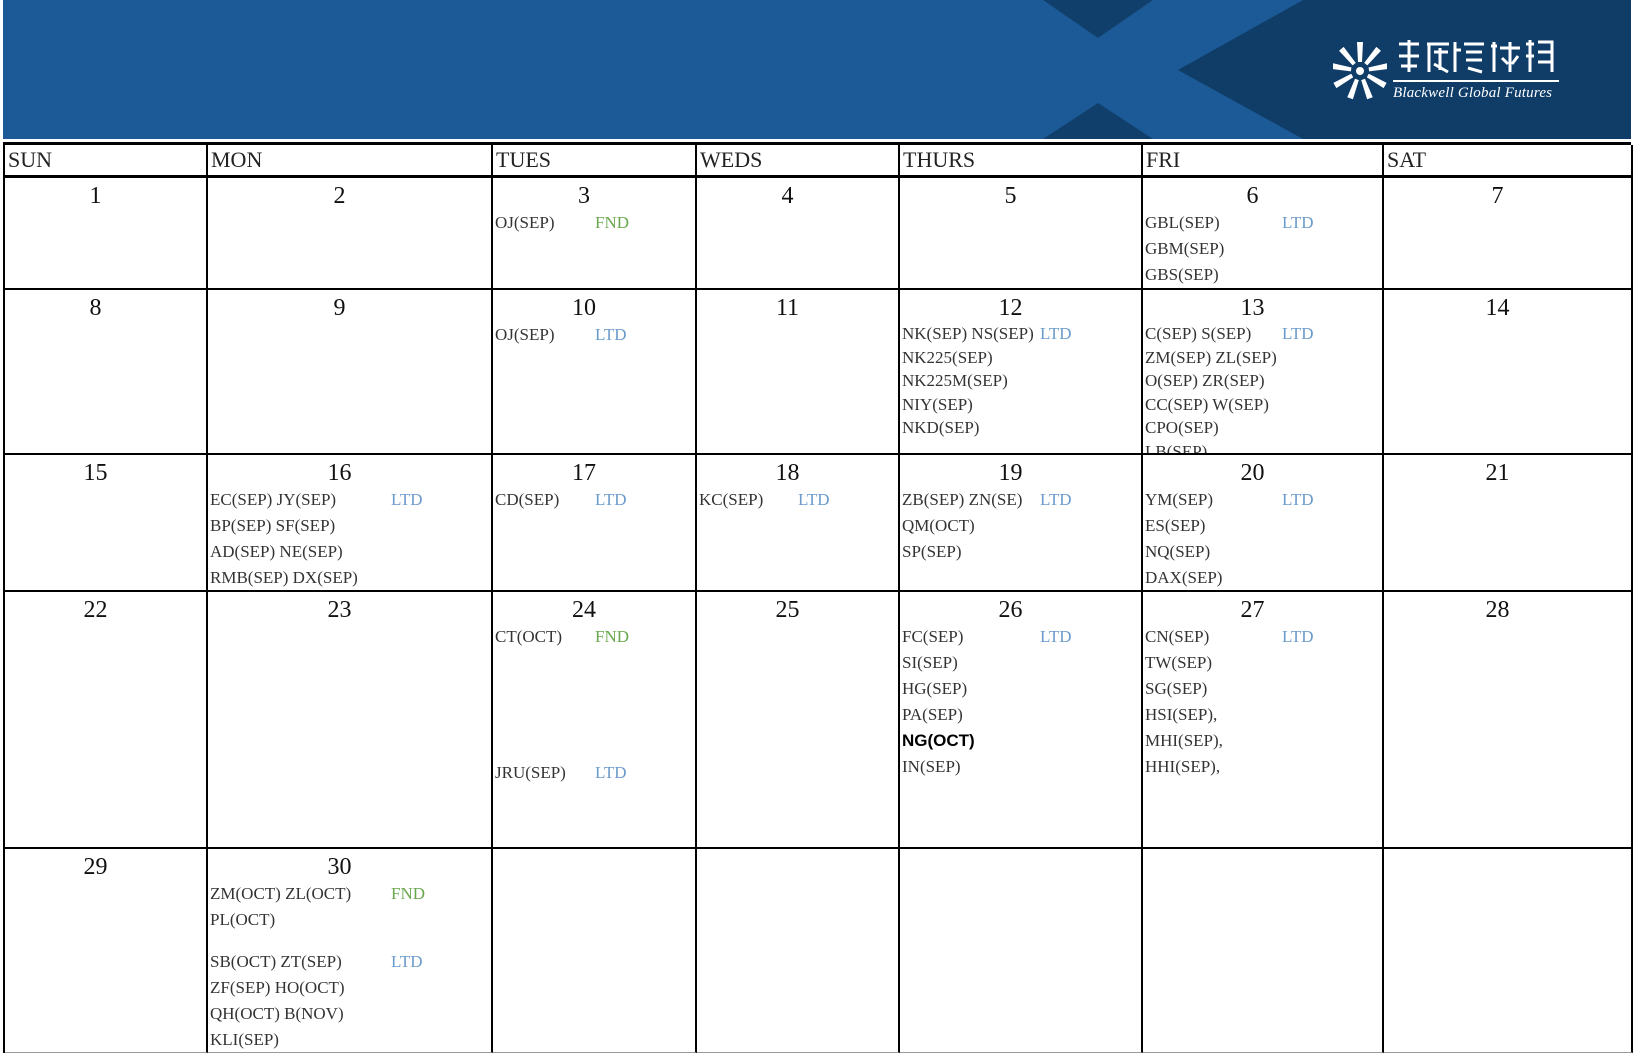 Image resolution: width=1636 pixels, height=1053 pixels. I want to click on day-number: 25, so click(787, 610).